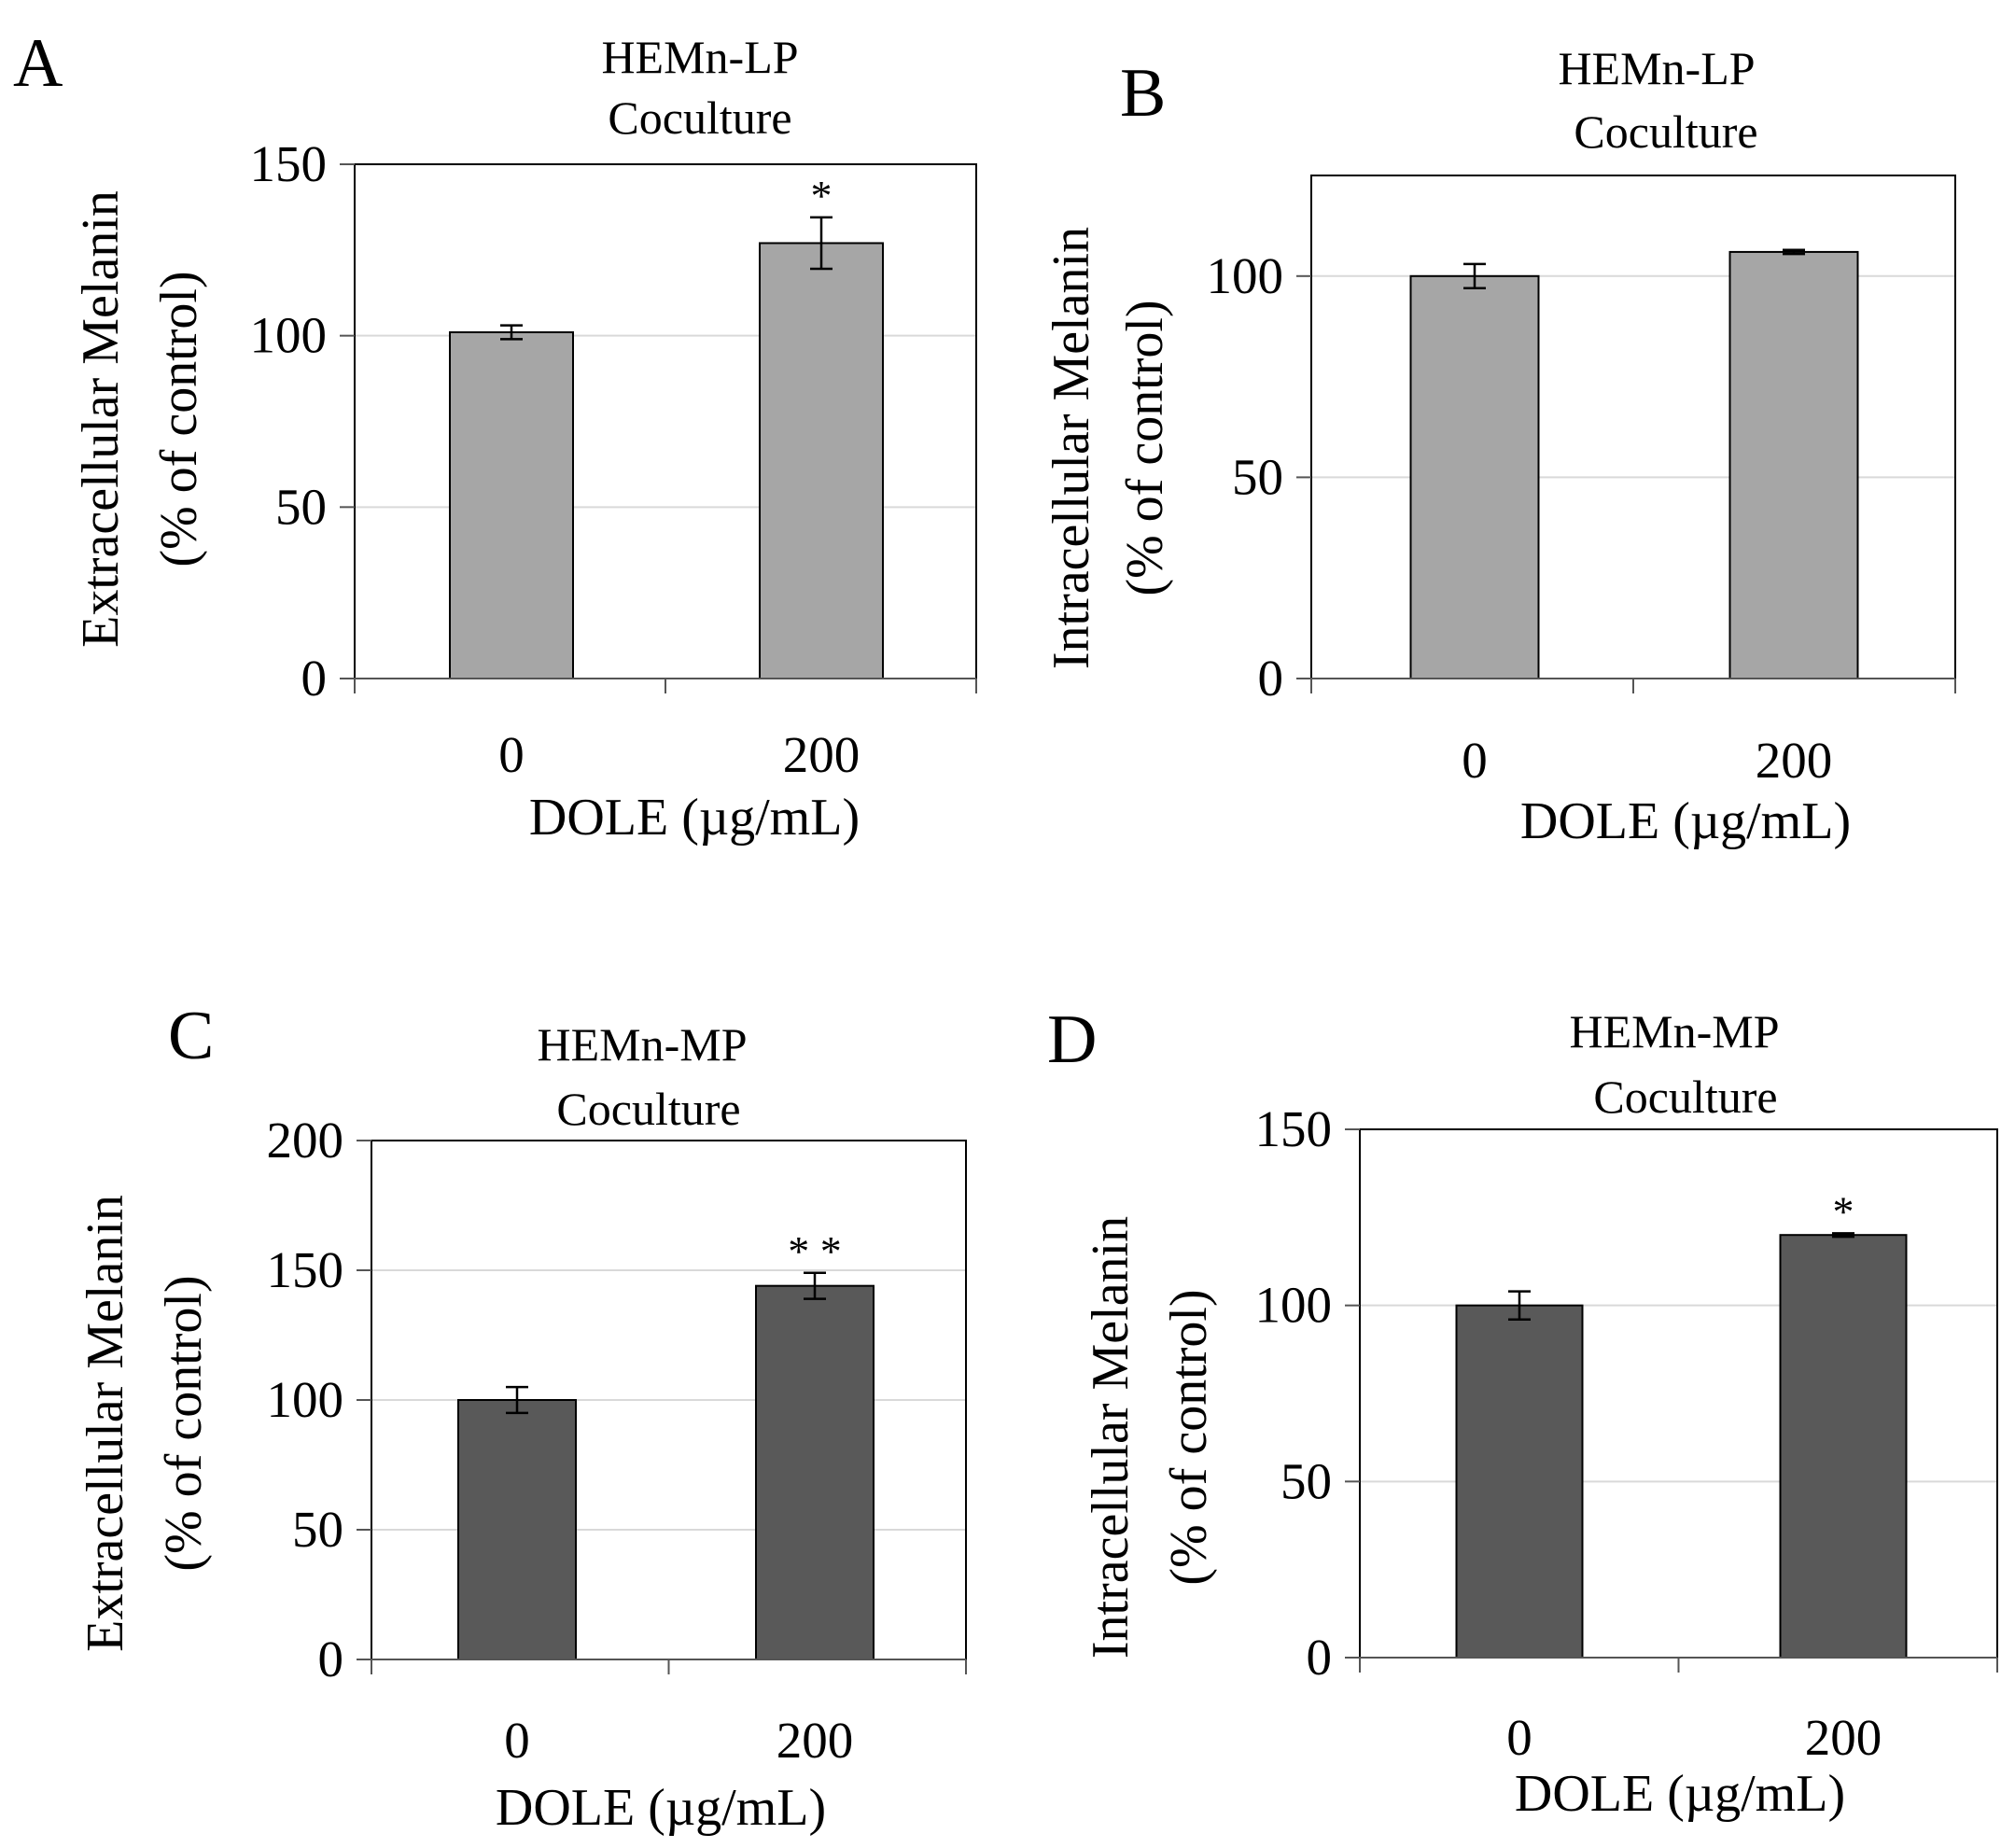 This screenshot has height=1848, width=2015. I want to click on panel-a-x-tick-label-1: 200, so click(822, 754).